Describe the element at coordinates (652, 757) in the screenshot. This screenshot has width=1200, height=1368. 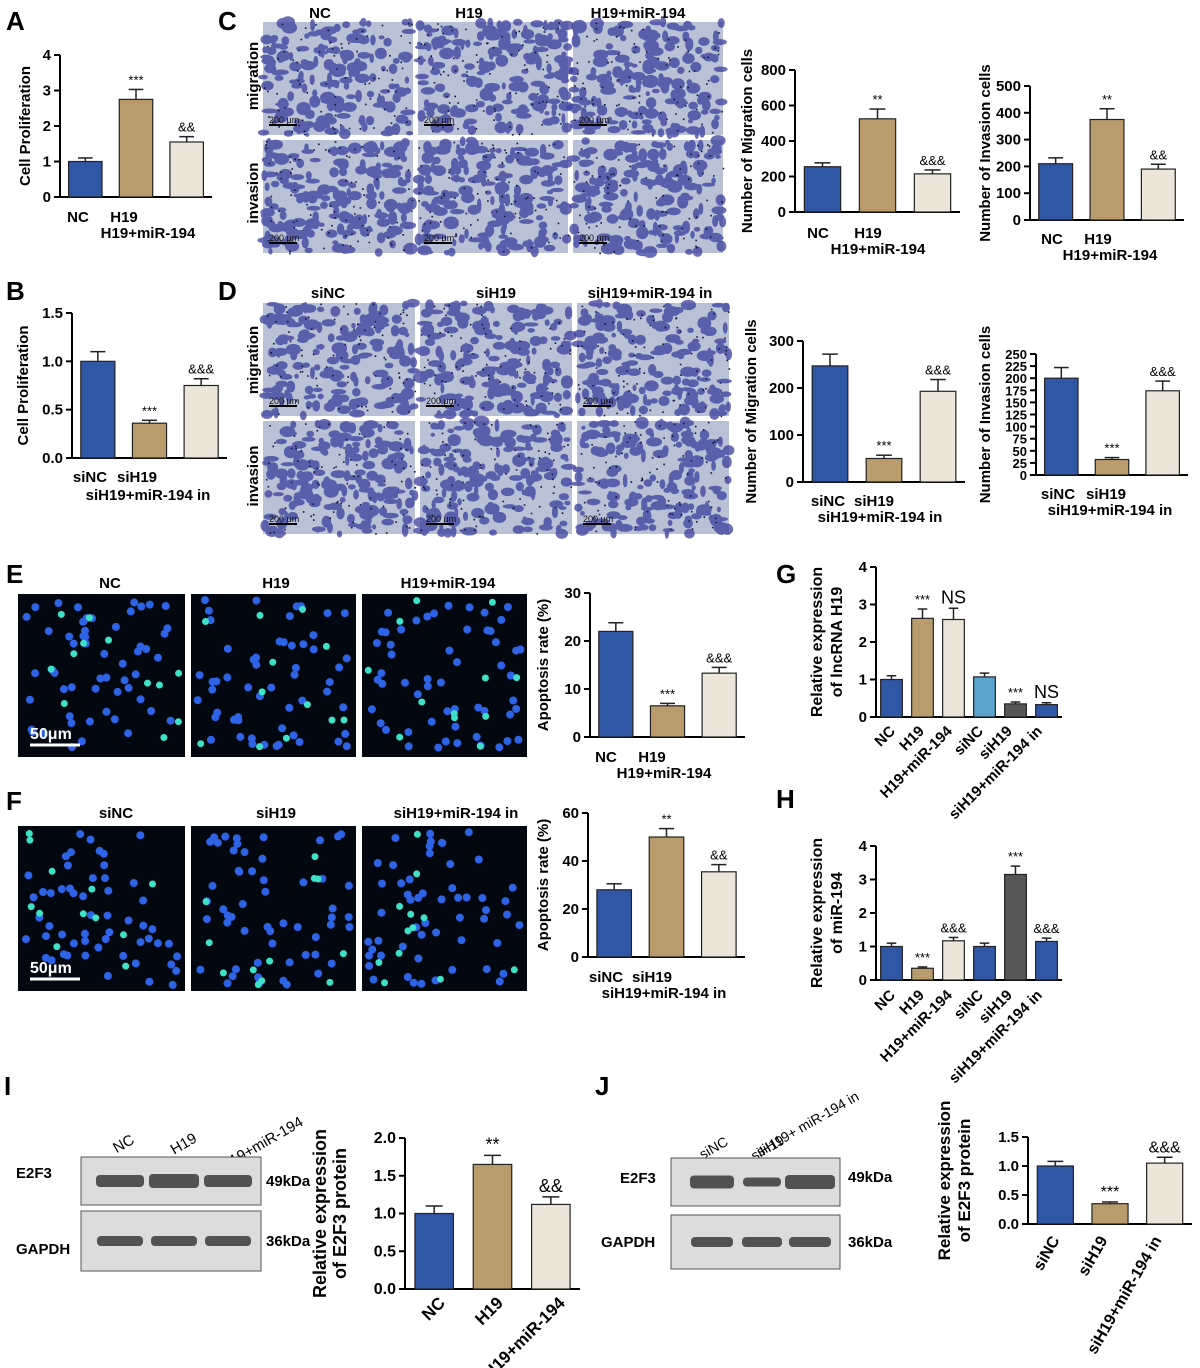
I see `panel-e-x-tick-label: H19` at that location.